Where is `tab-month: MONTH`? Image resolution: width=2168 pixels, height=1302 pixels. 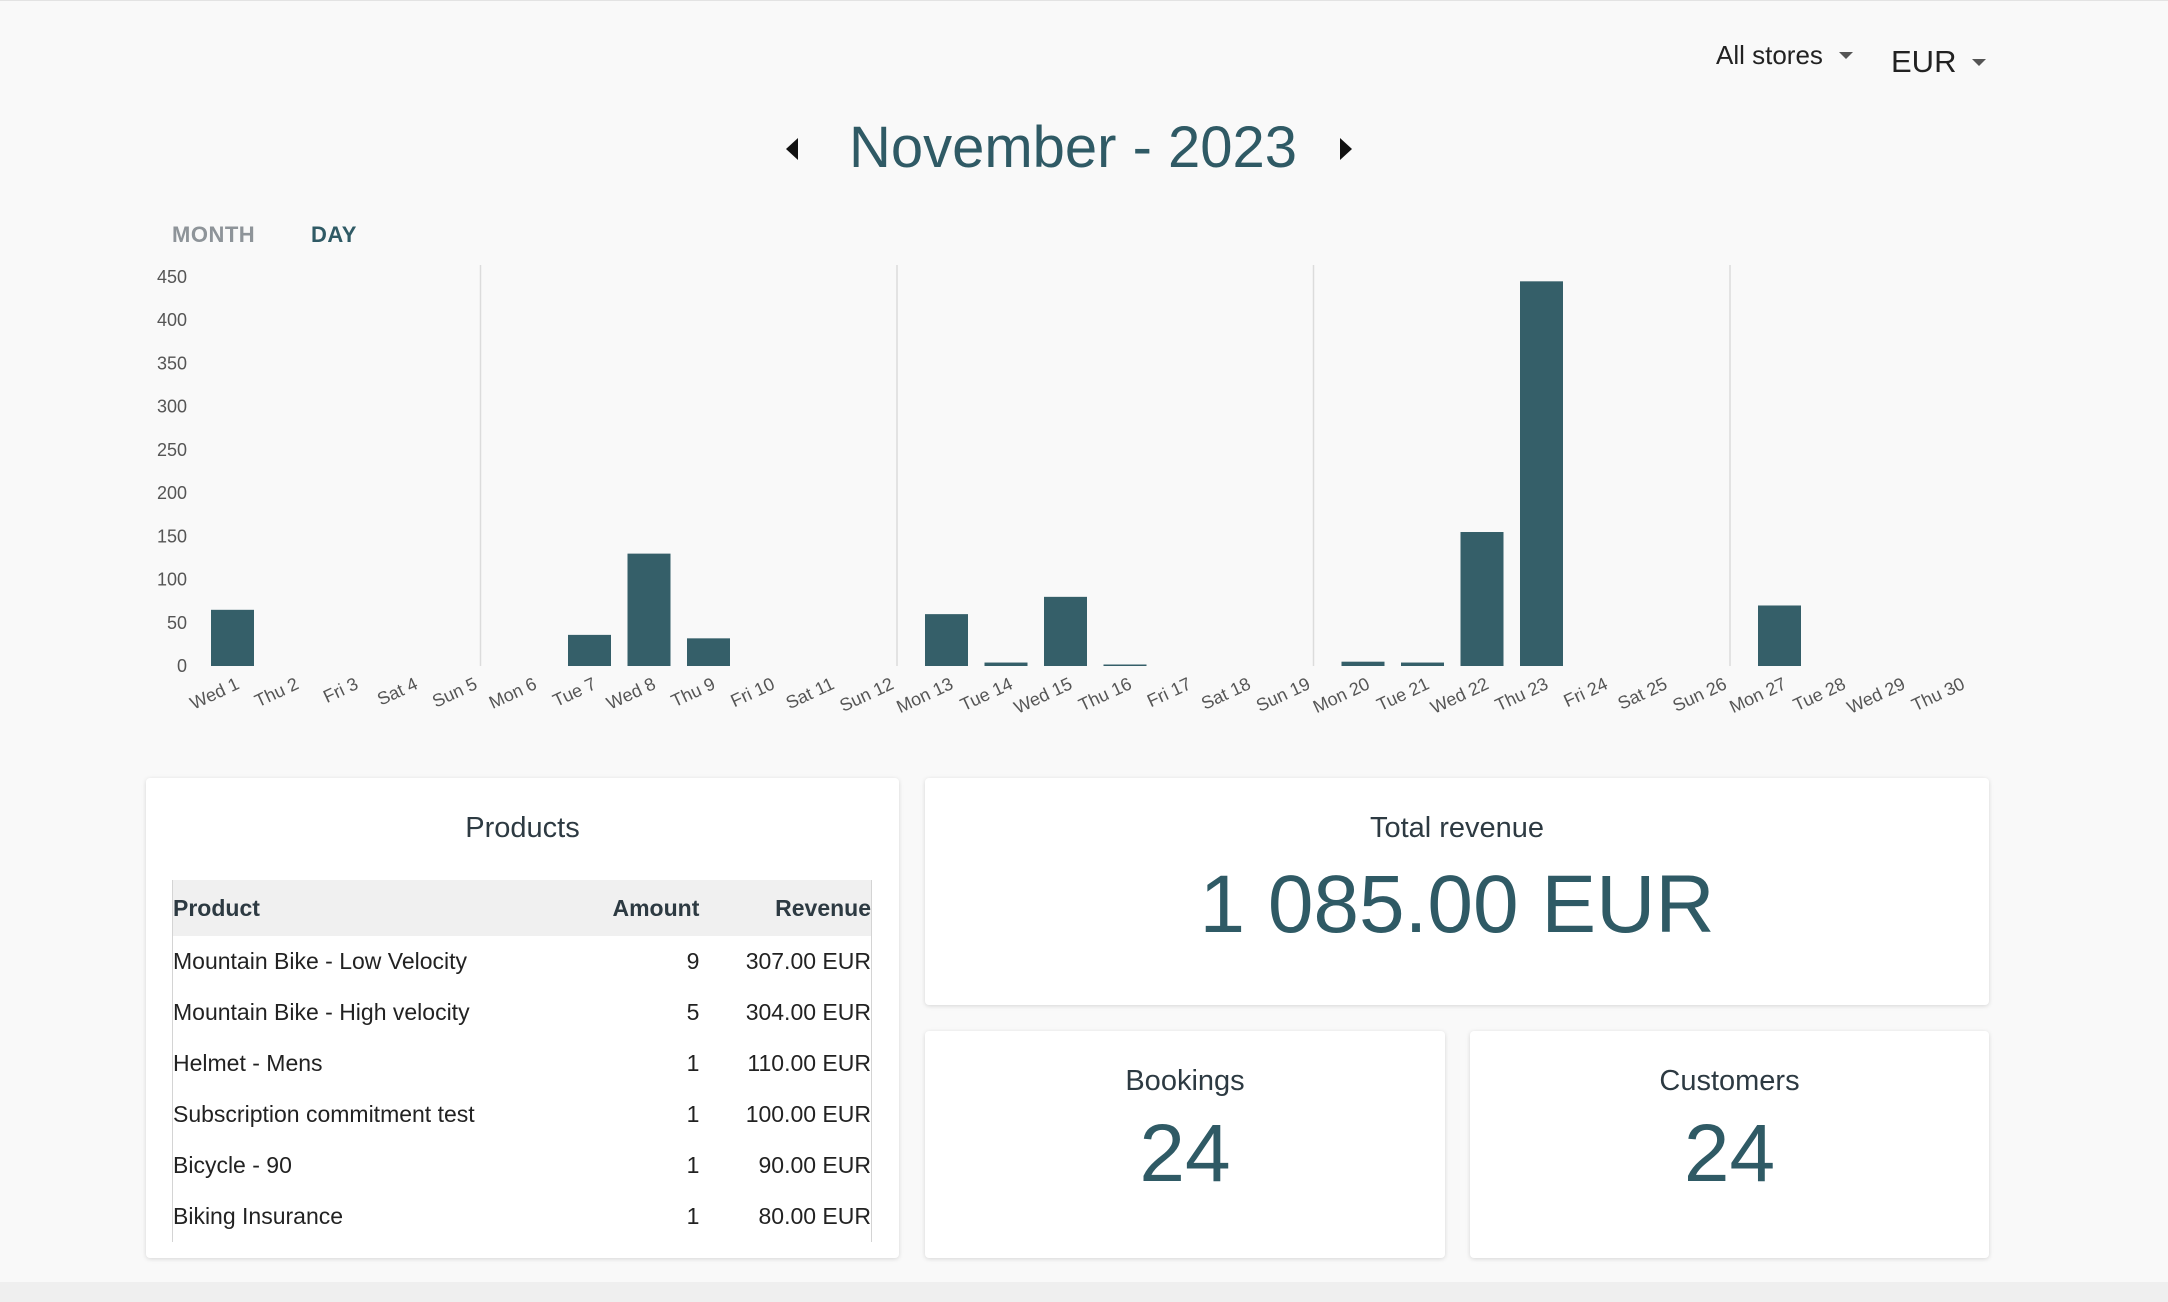 tab-month: MONTH is located at coordinates (214, 234).